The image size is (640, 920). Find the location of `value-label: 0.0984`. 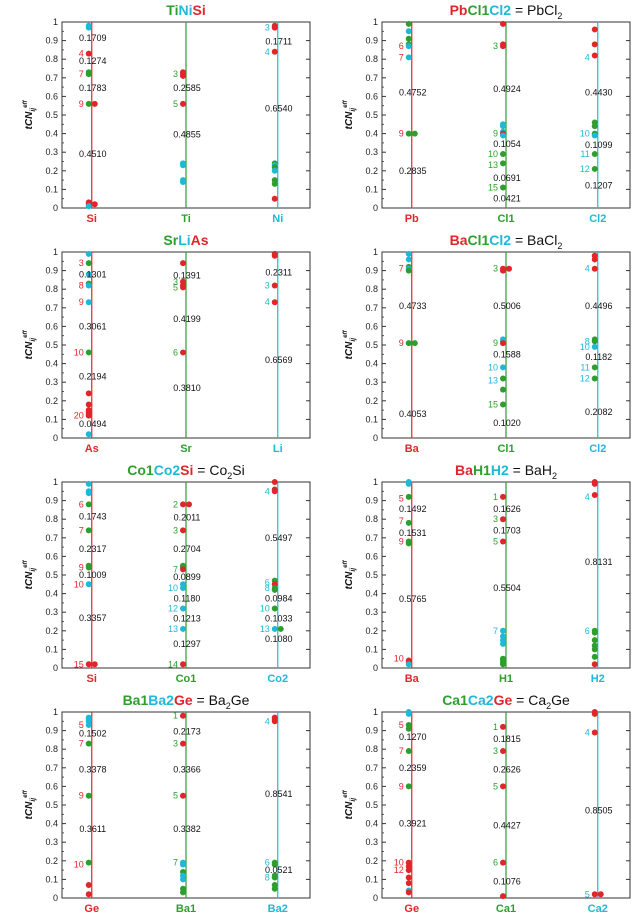

value-label: 0.0984 is located at coordinates (279, 598).